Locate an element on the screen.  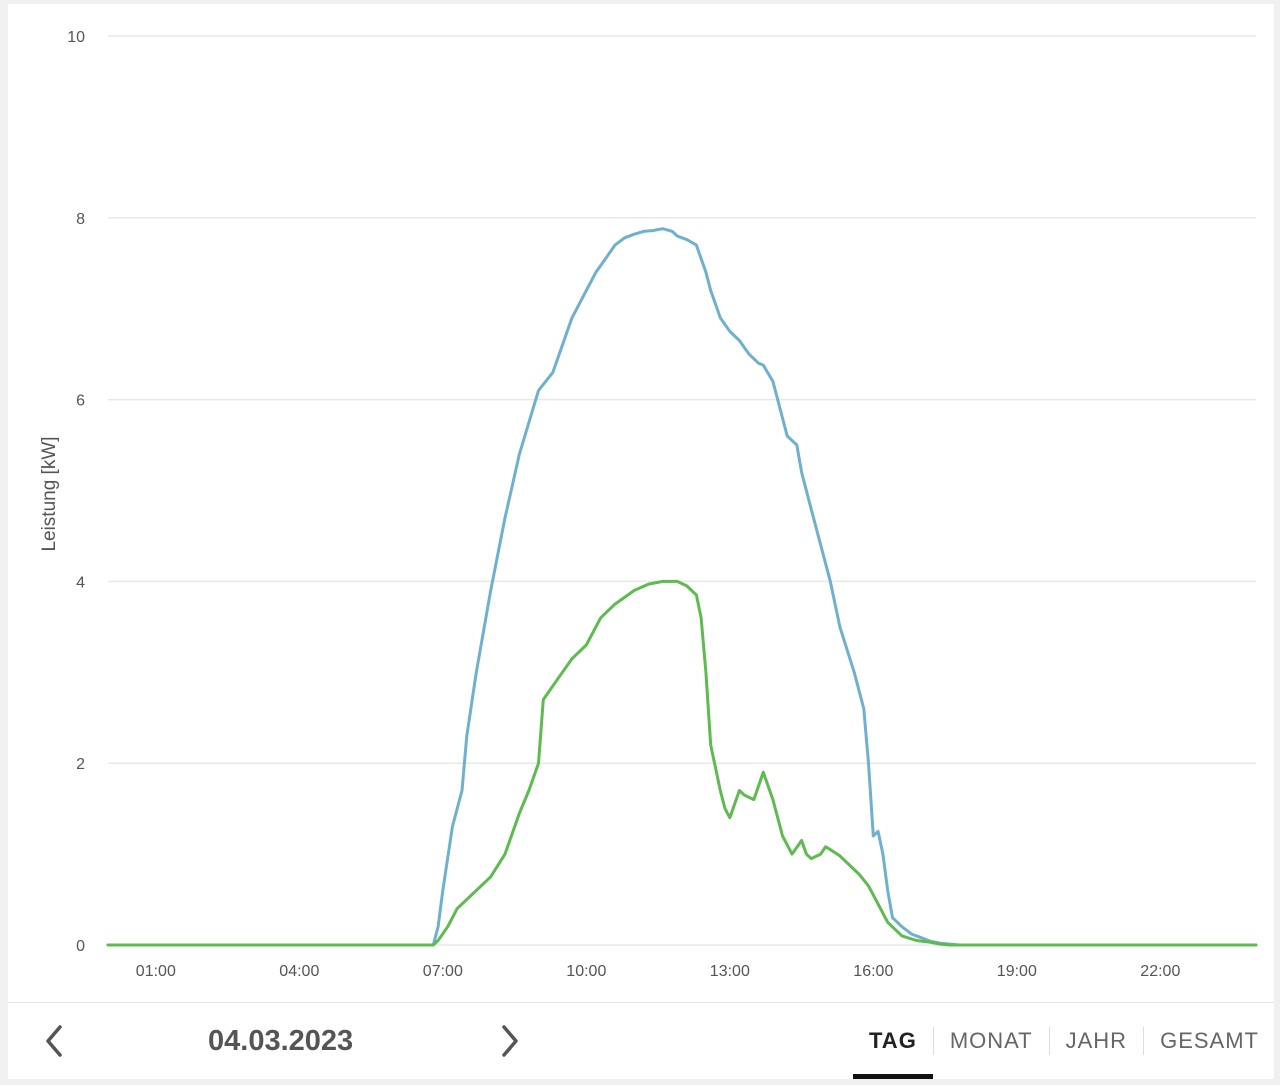
chevron-right-icon is located at coordinates (510, 1041).